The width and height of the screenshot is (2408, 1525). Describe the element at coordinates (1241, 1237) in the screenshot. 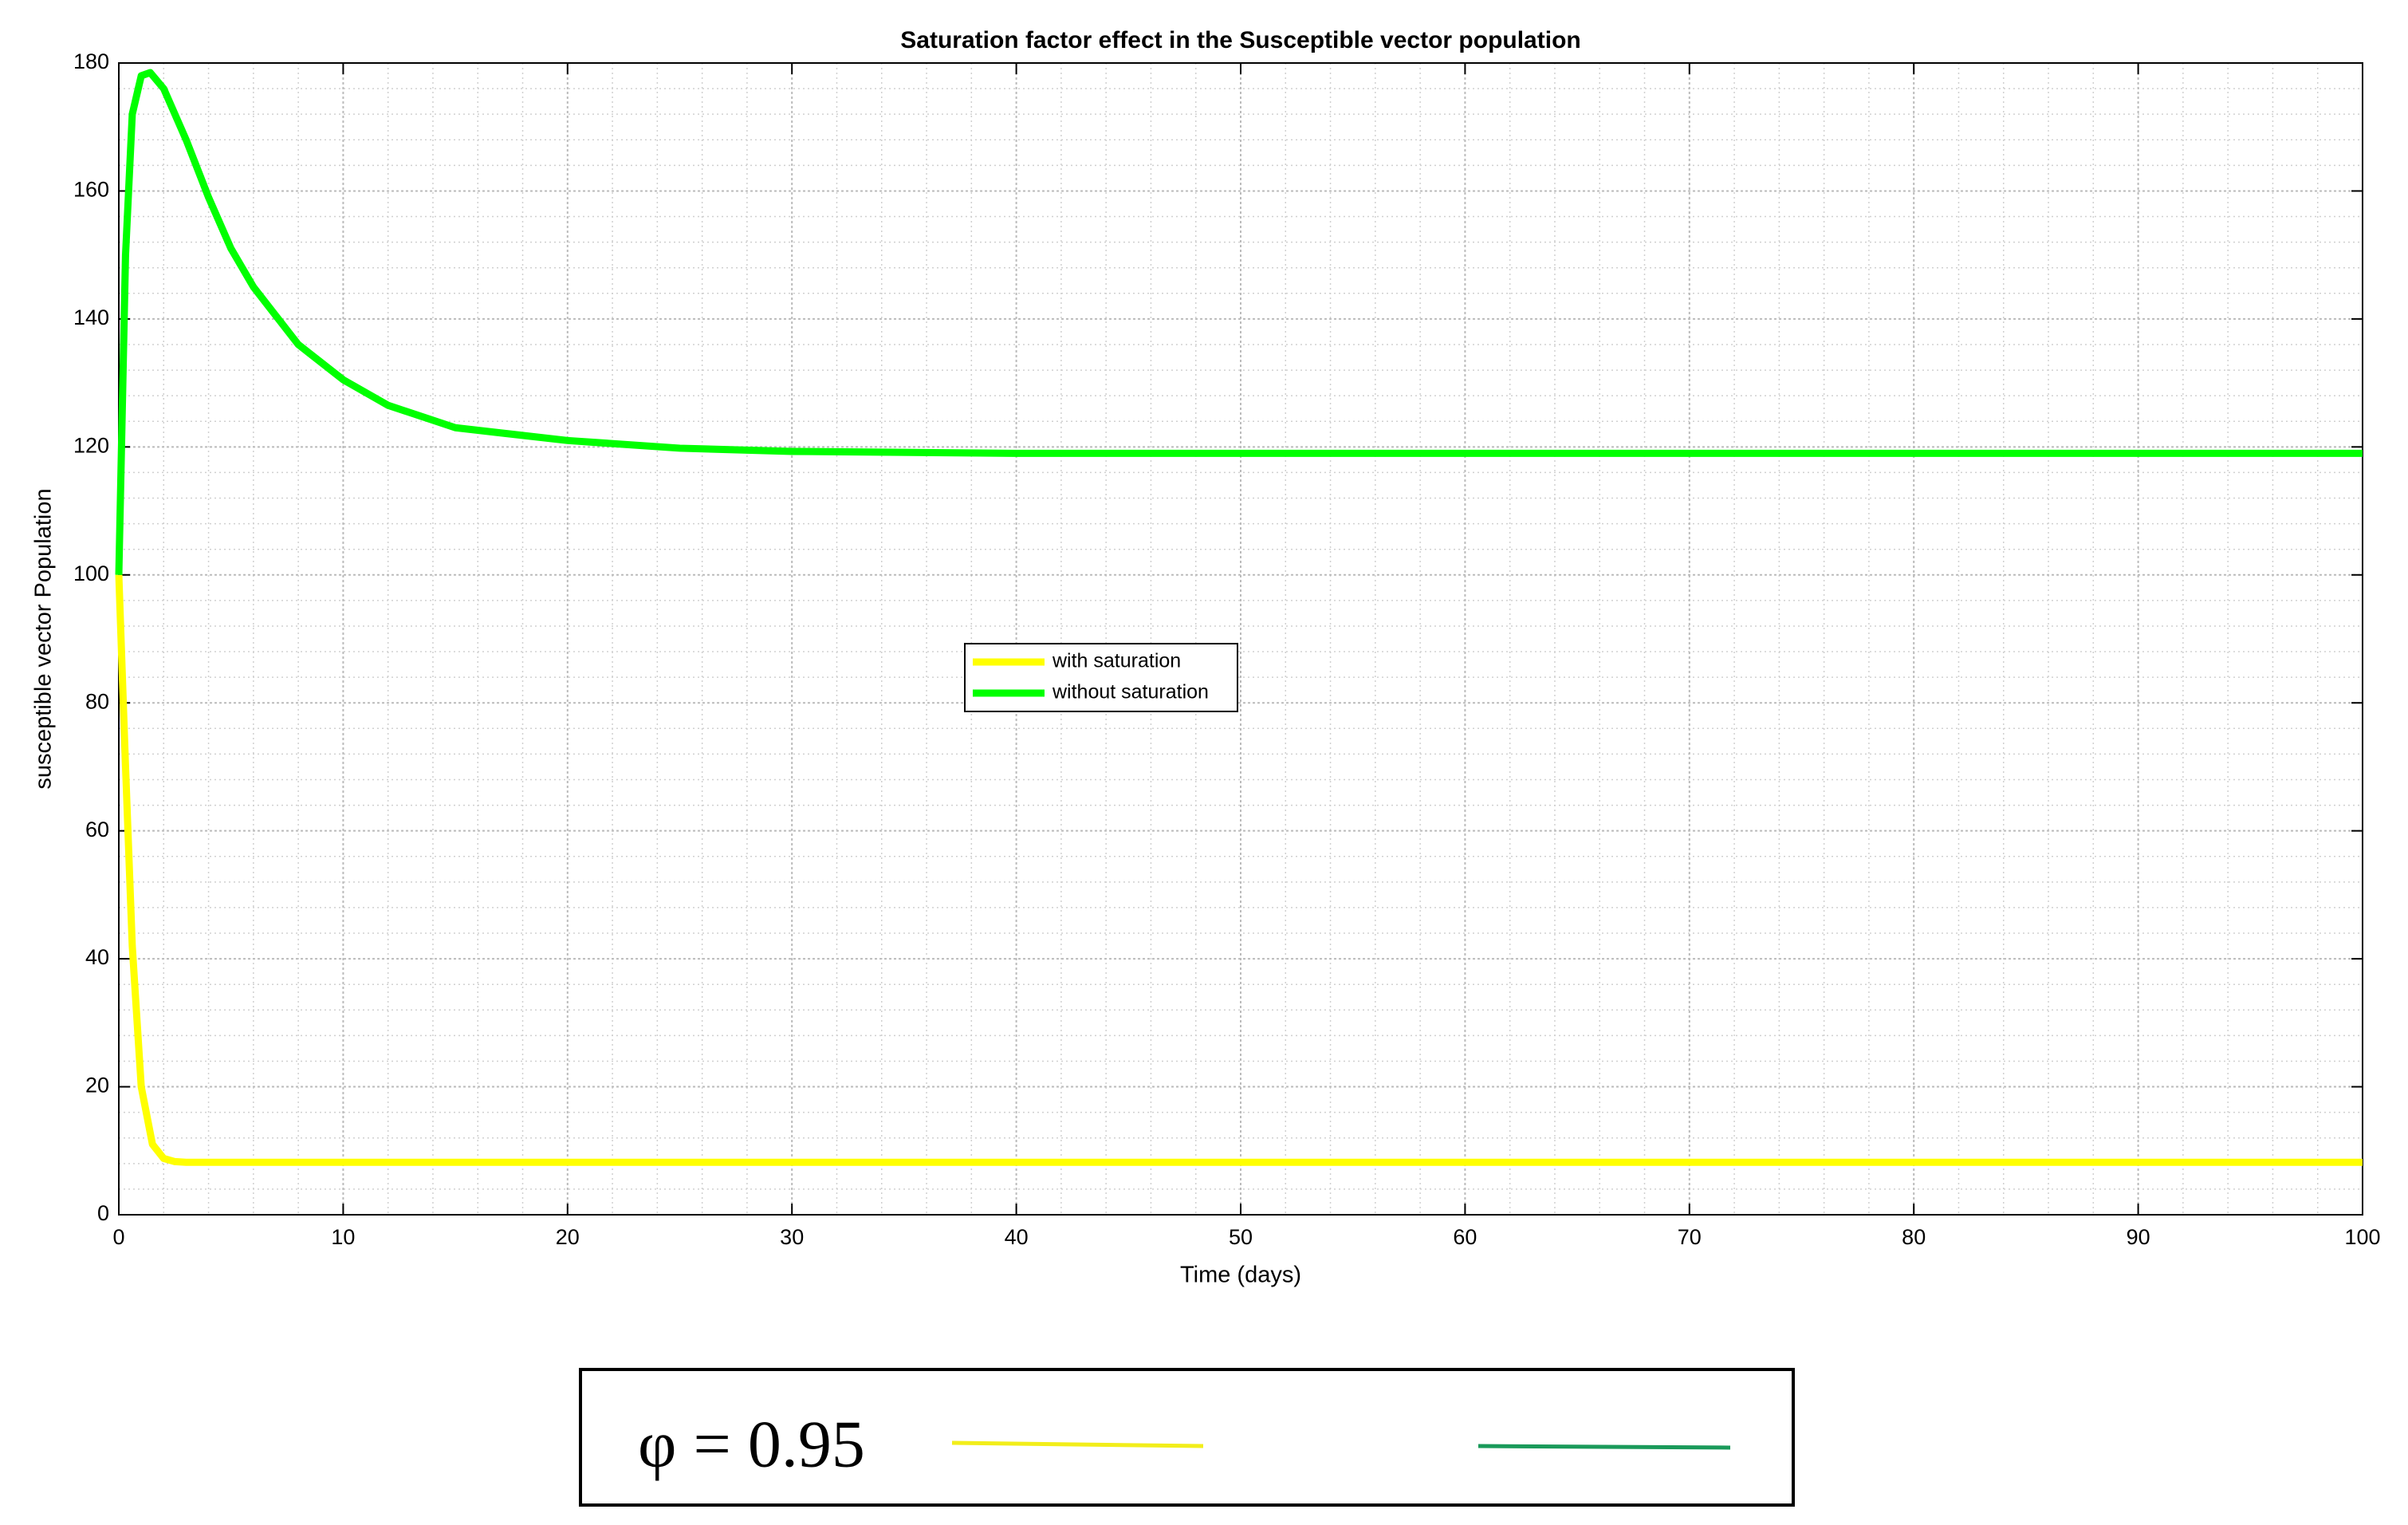

I see `x-tick-label: 50` at that location.